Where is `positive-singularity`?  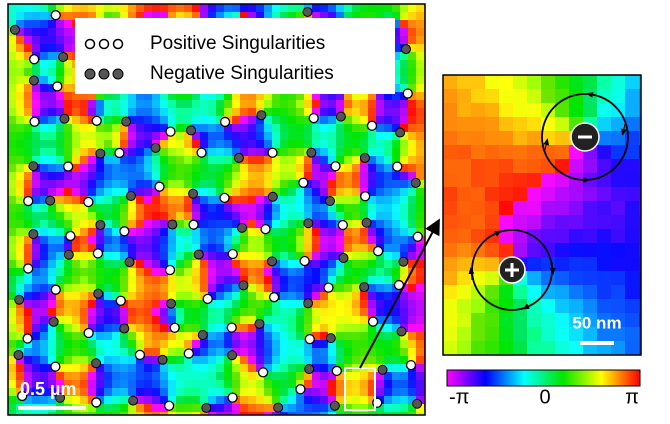 positive-singularity is located at coordinates (232, 254).